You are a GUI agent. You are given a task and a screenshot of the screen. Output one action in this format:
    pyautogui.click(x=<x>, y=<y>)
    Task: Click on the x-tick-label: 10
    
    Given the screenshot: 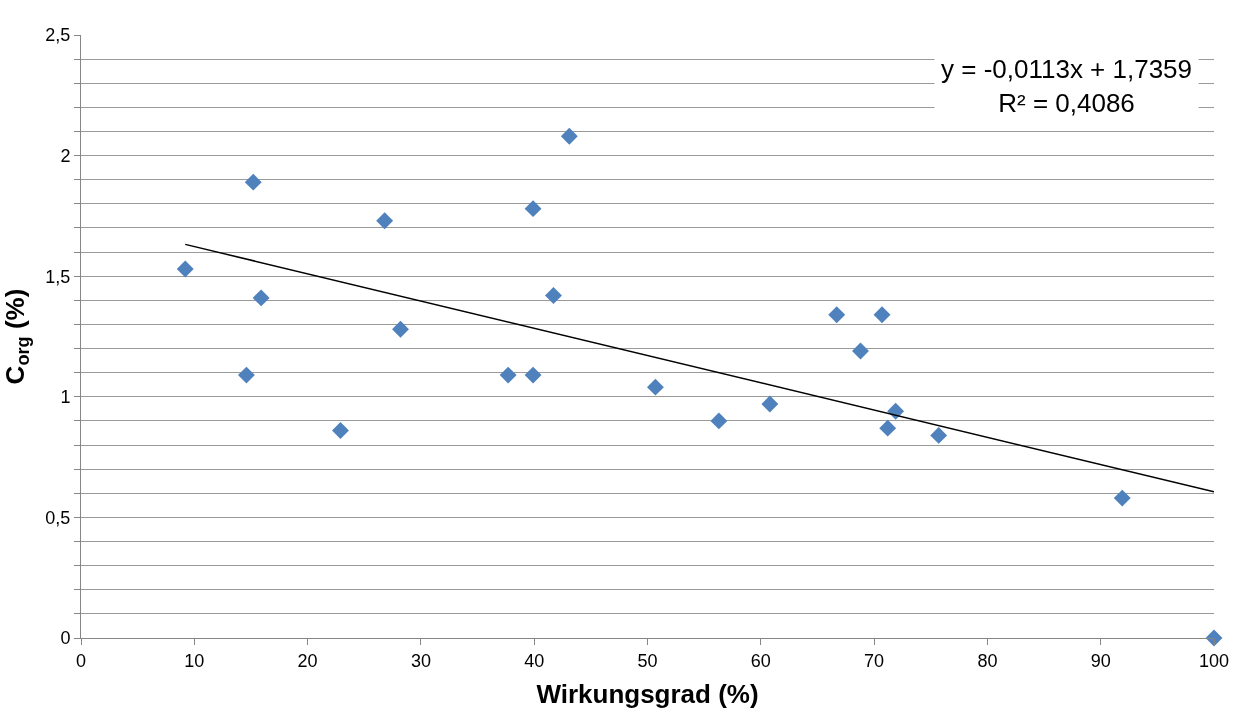 What is the action you would take?
    pyautogui.click(x=194, y=660)
    